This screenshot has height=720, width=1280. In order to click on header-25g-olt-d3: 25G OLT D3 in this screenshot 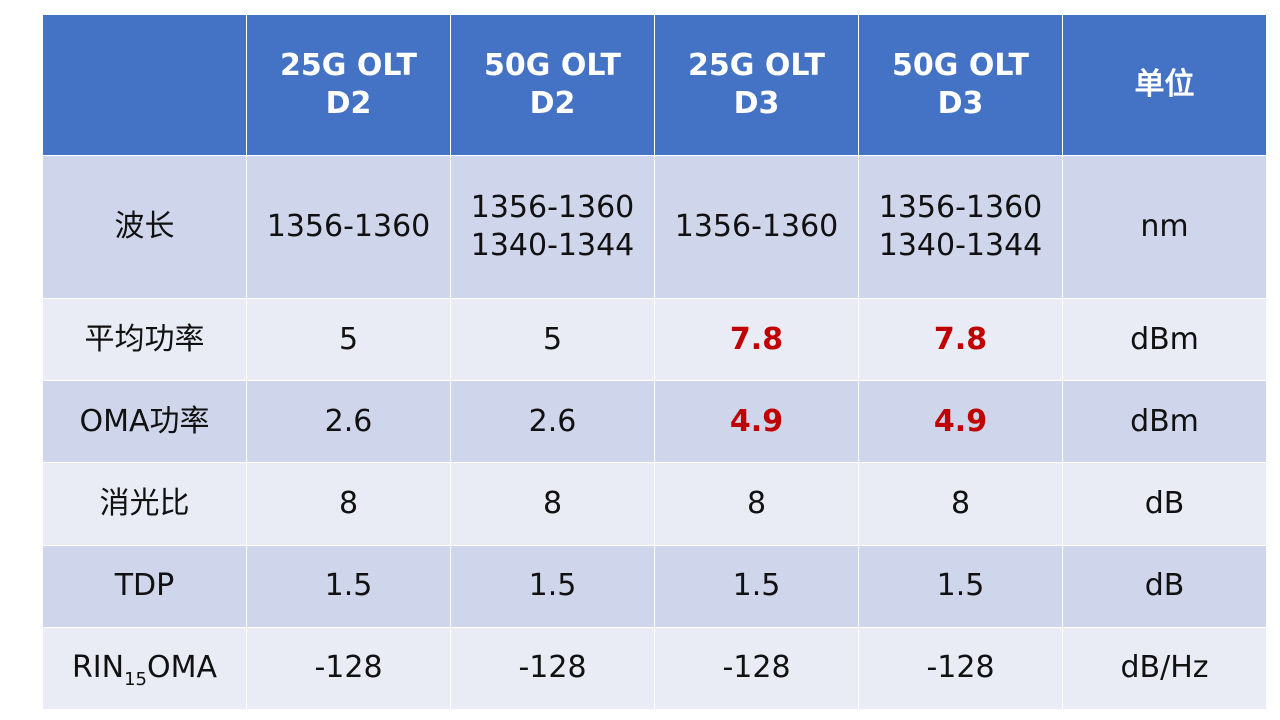, I will do `click(756, 85)`.